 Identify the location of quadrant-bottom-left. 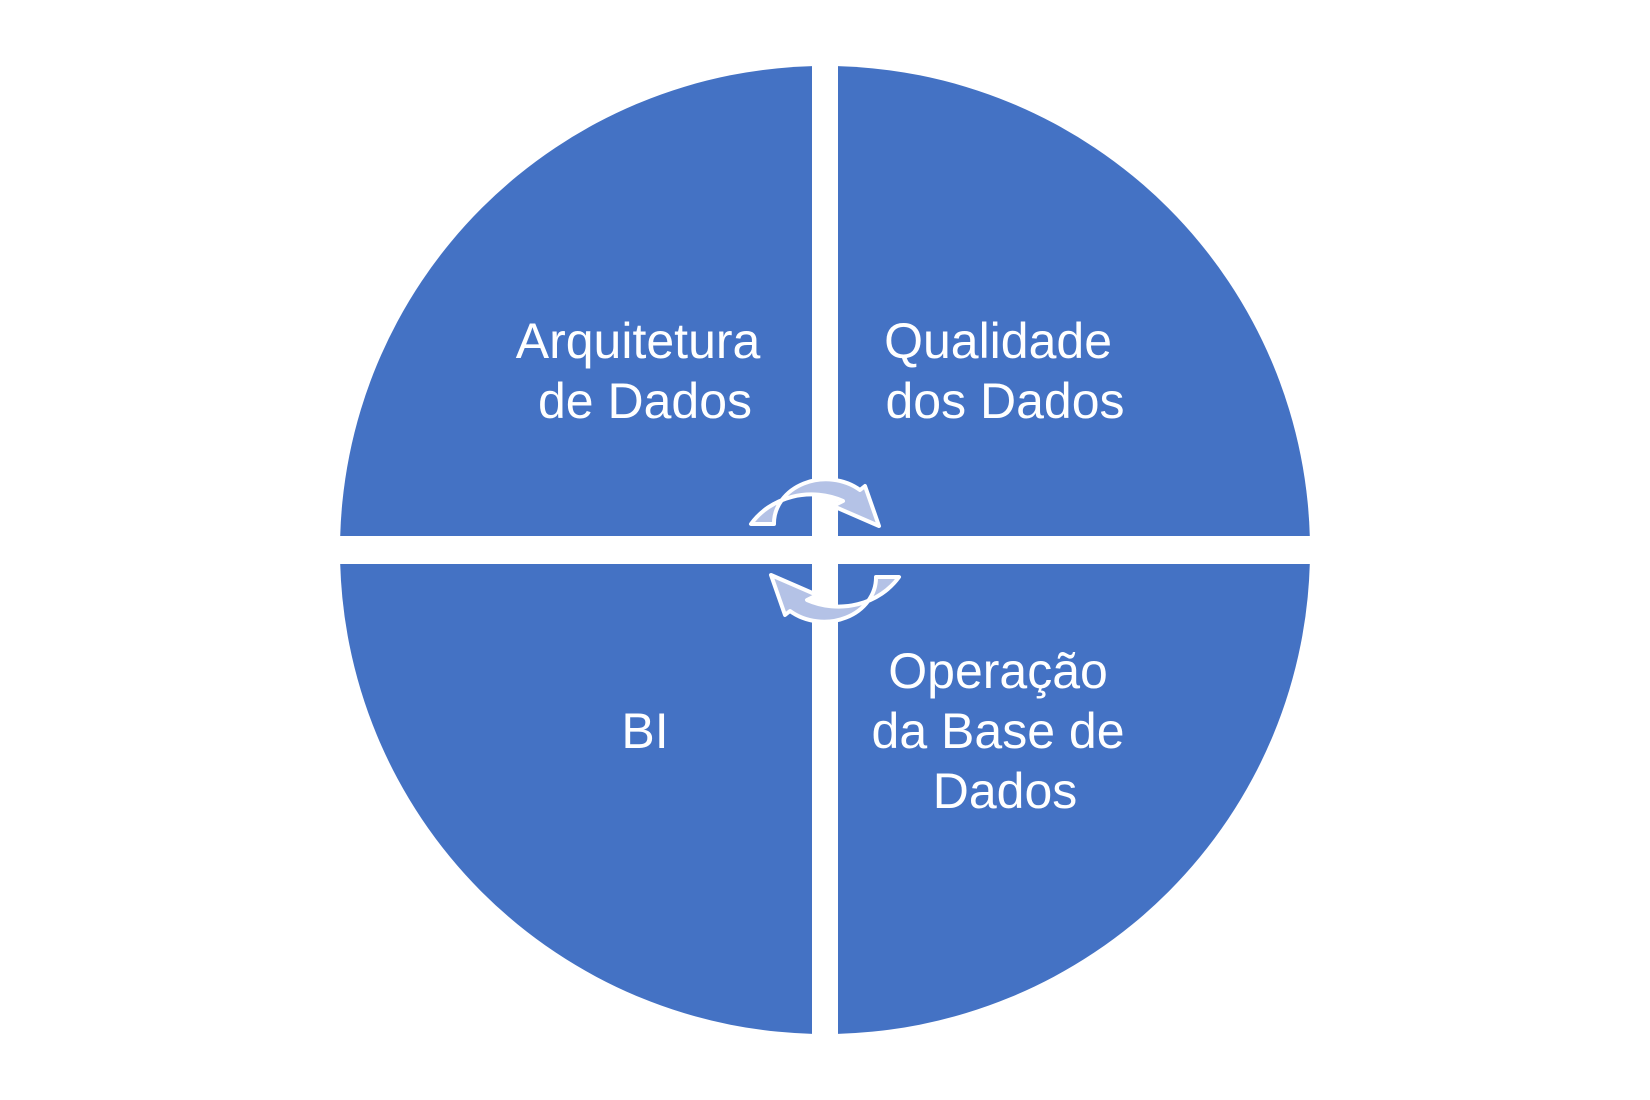
(576, 799).